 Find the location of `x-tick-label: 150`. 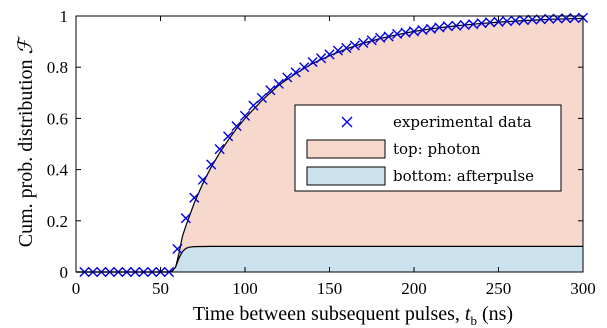

x-tick-label: 150 is located at coordinates (330, 288).